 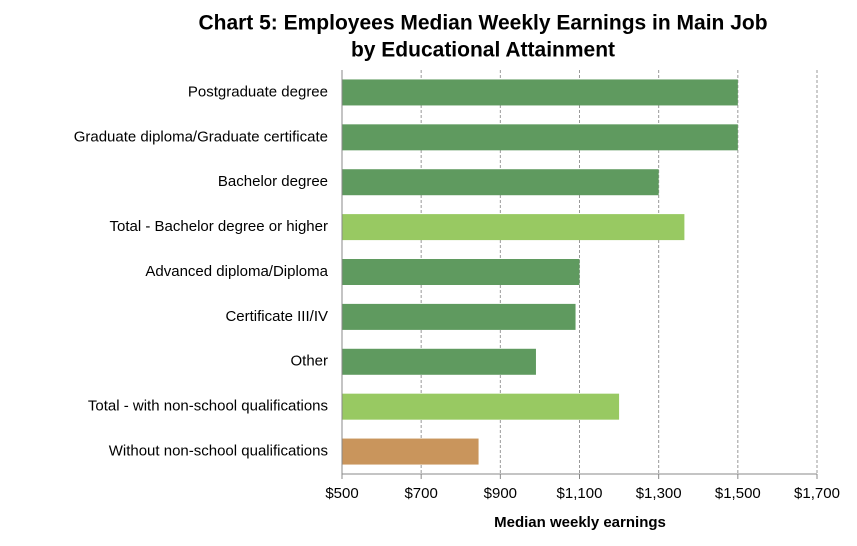 I want to click on x-tick-label: $1,100, so click(x=580, y=493).